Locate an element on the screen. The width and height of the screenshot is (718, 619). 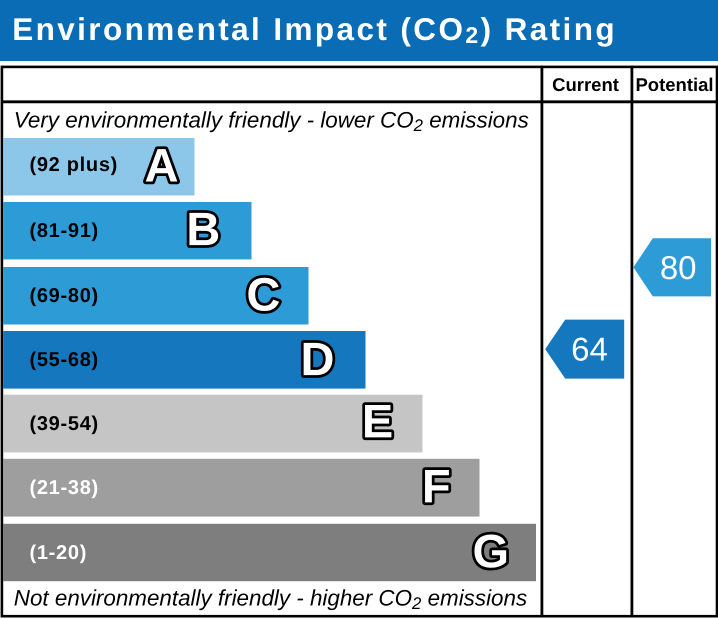
svg-text: (39-54) is located at coordinates (64, 424).